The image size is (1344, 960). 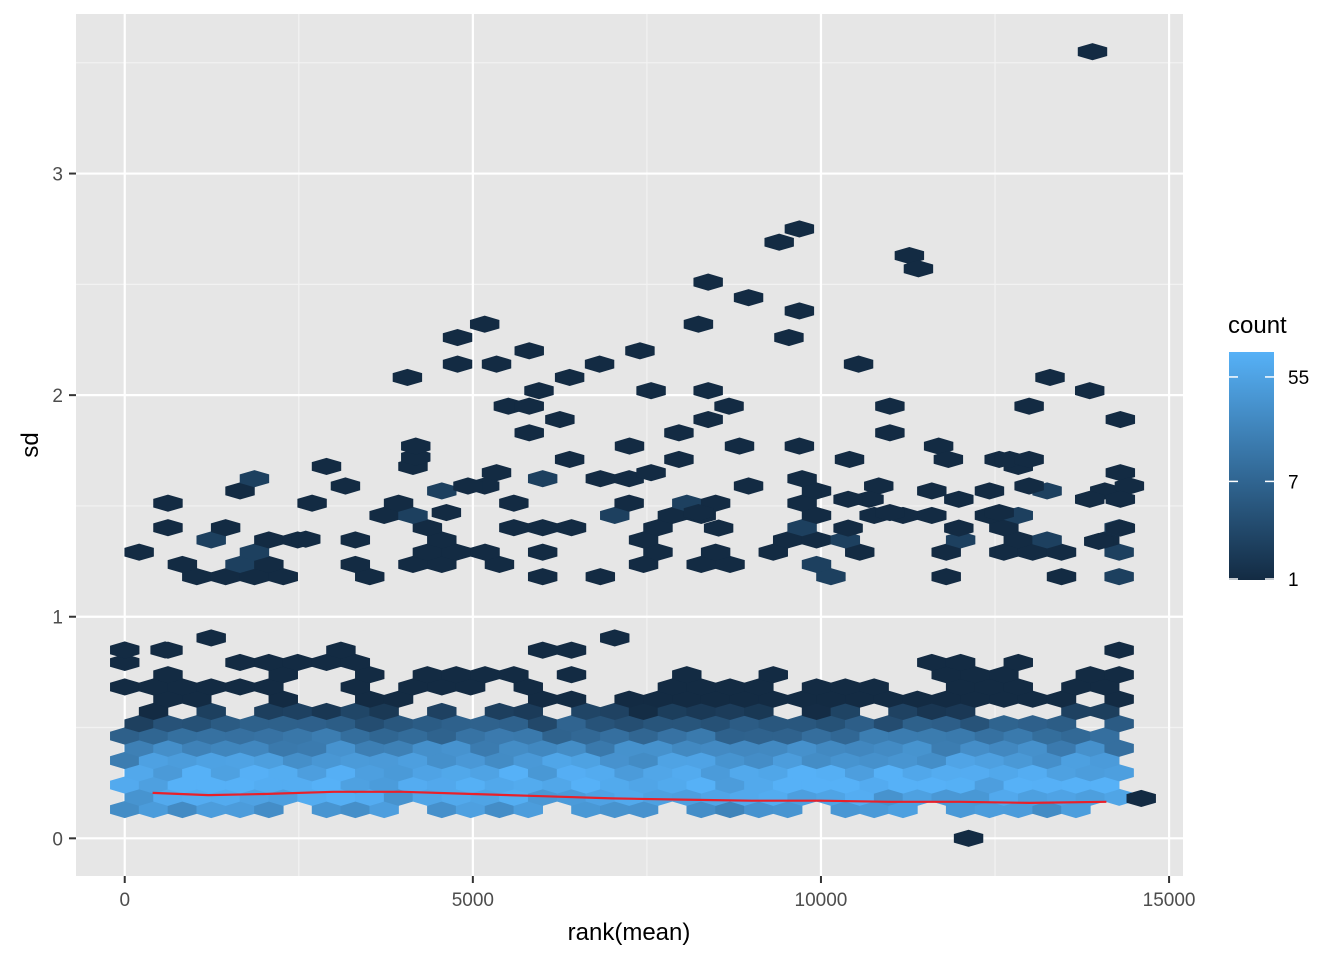 What do you see at coordinates (124, 900) in the screenshot?
I see `x-tick-label: 0` at bounding box center [124, 900].